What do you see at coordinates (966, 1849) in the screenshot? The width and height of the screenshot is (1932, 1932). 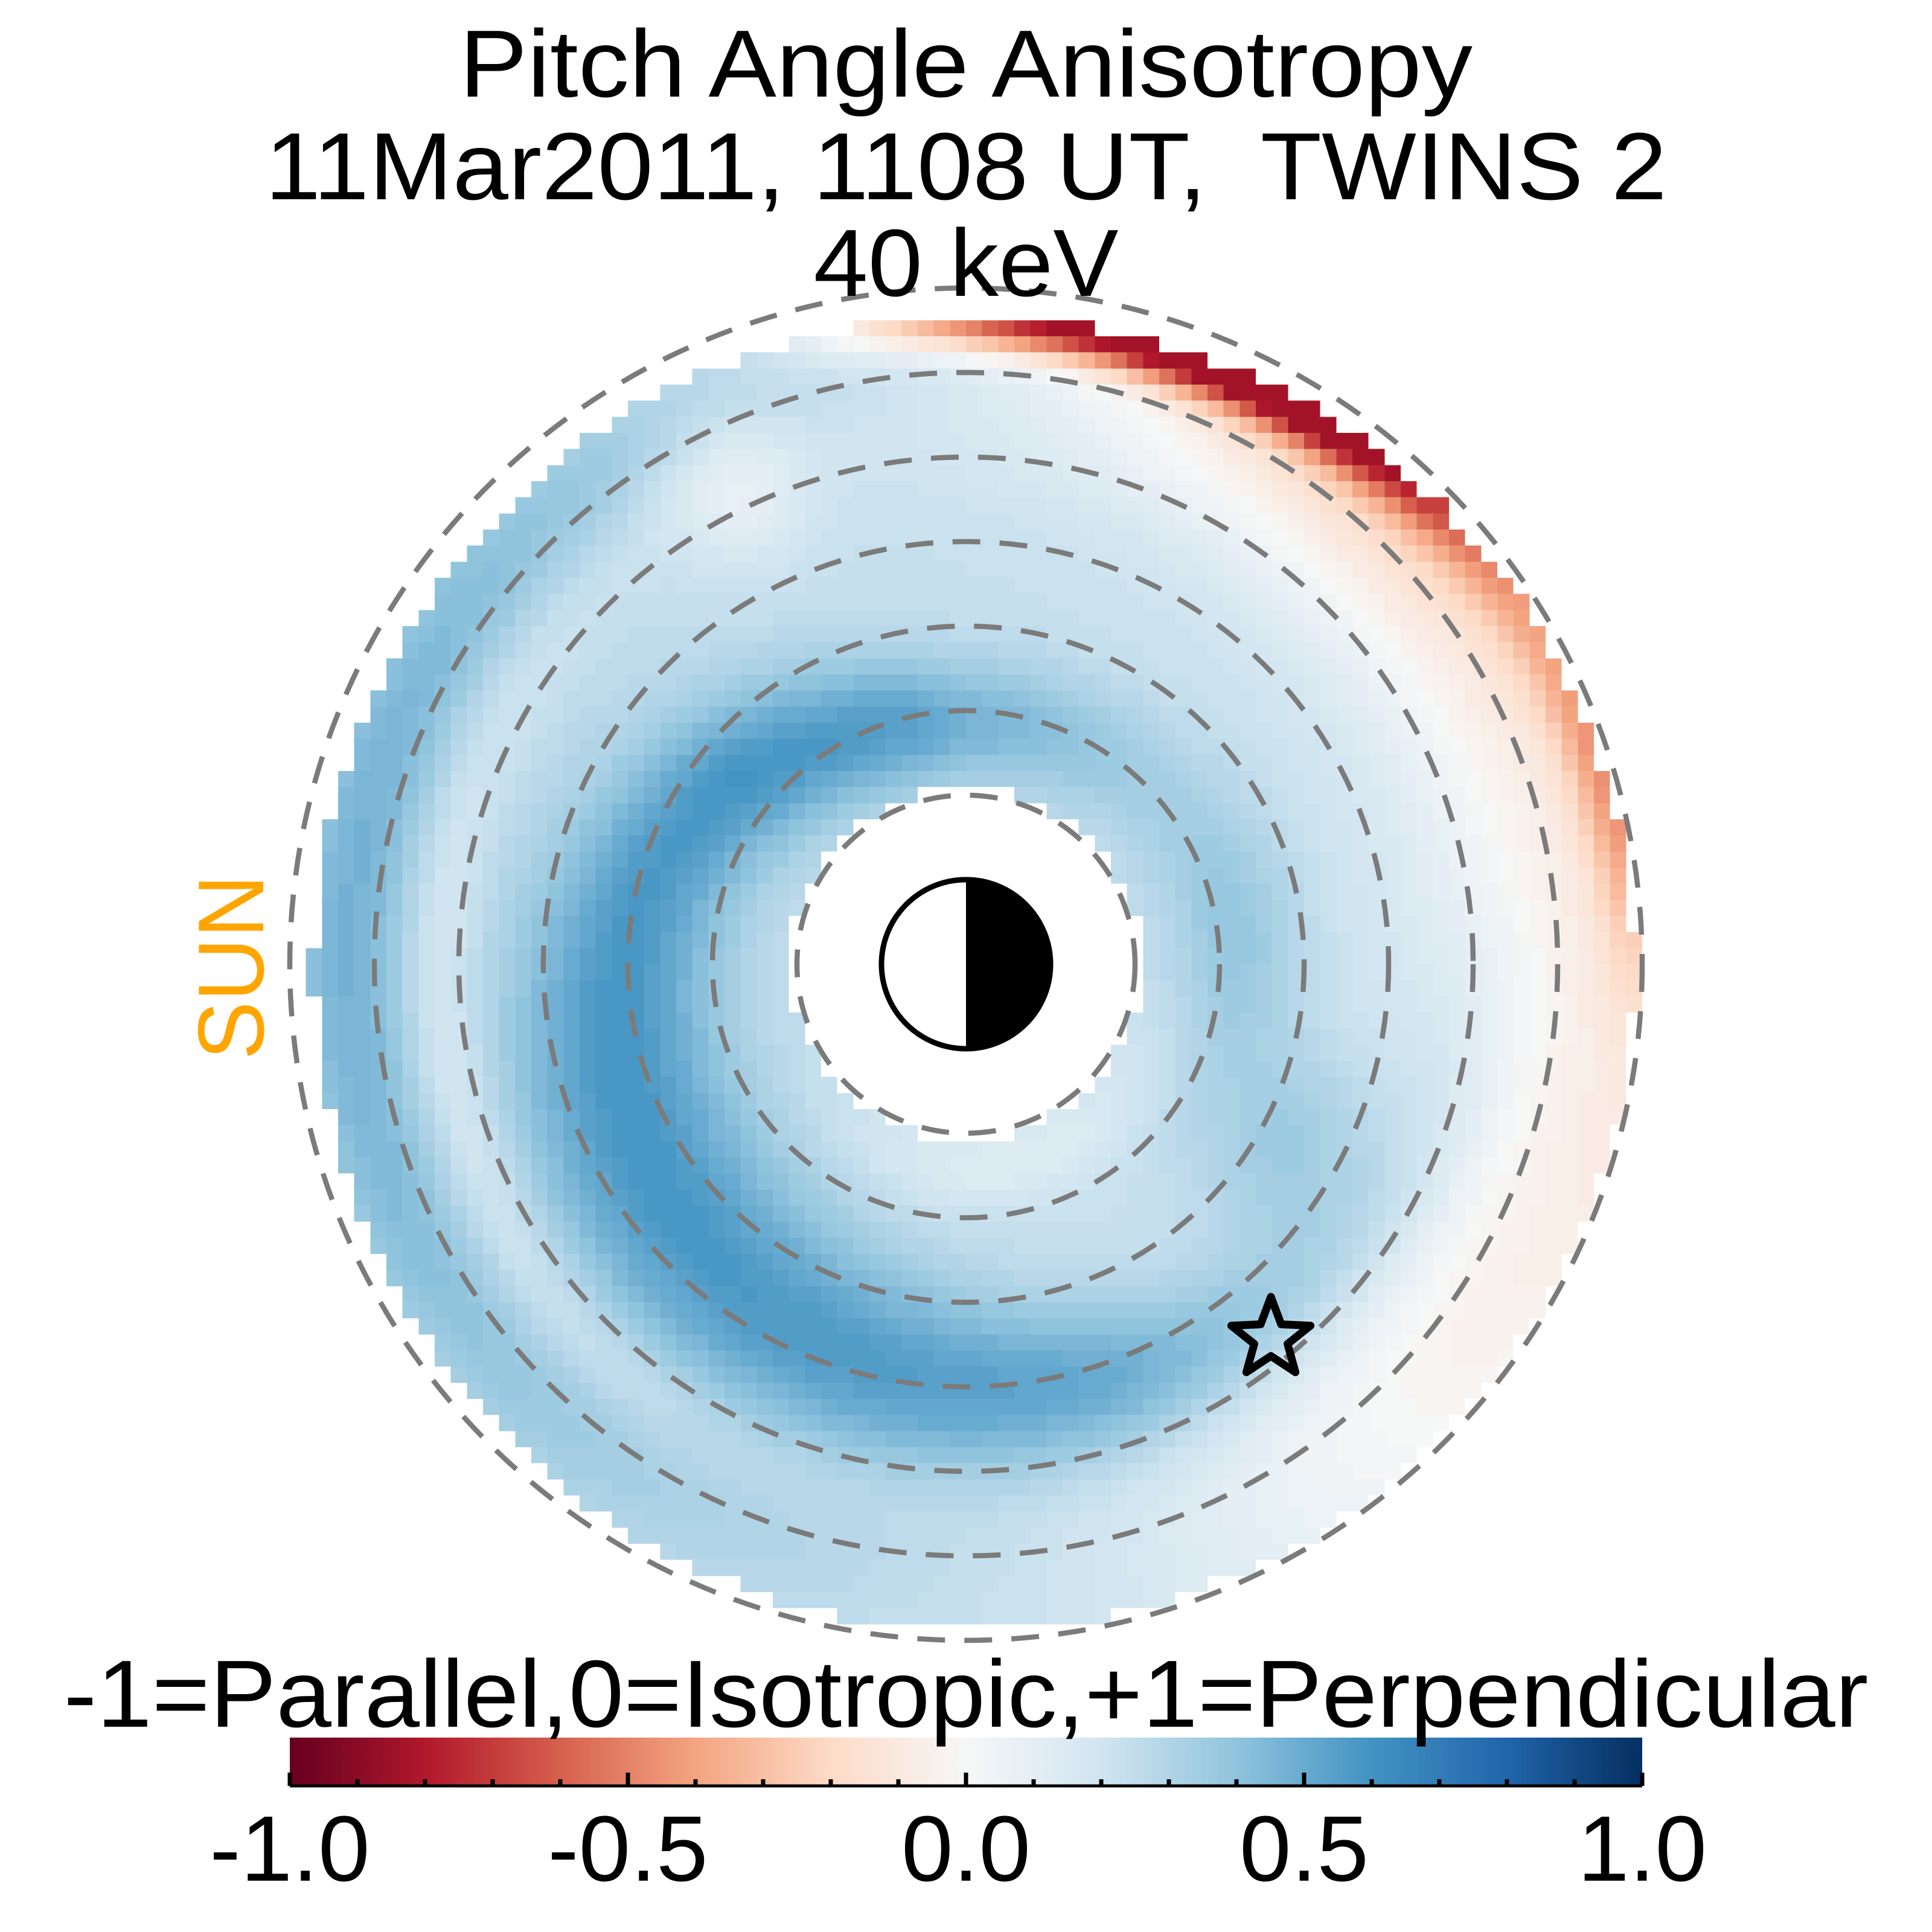 I see `svg-text: 0.0` at bounding box center [966, 1849].